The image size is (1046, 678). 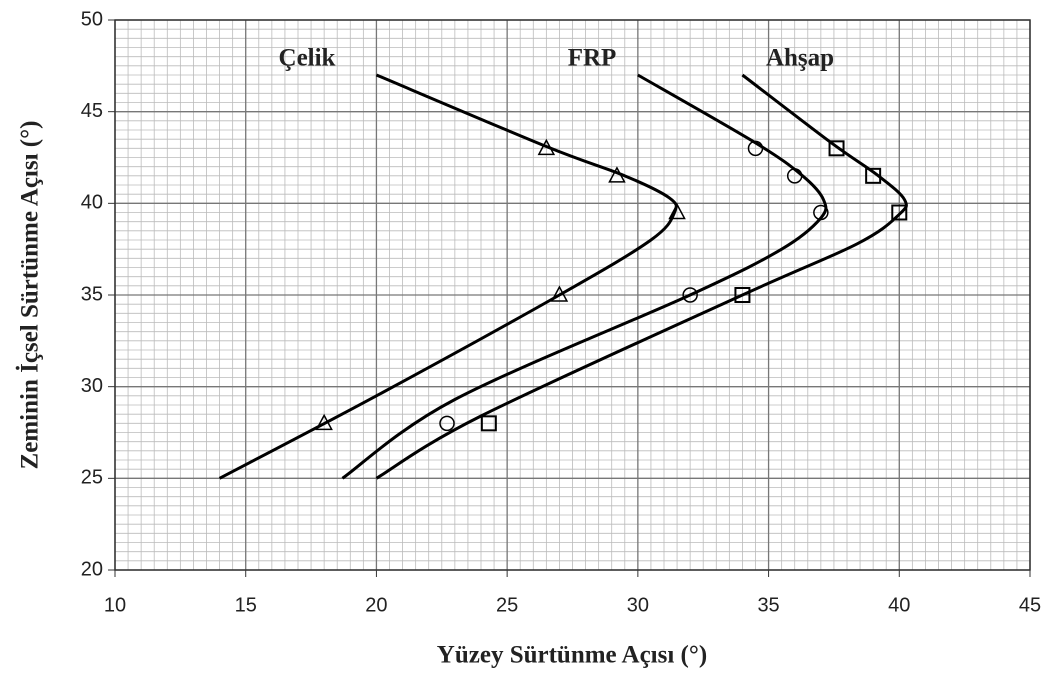 I want to click on y-tick-label: 20, so click(x=92, y=569).